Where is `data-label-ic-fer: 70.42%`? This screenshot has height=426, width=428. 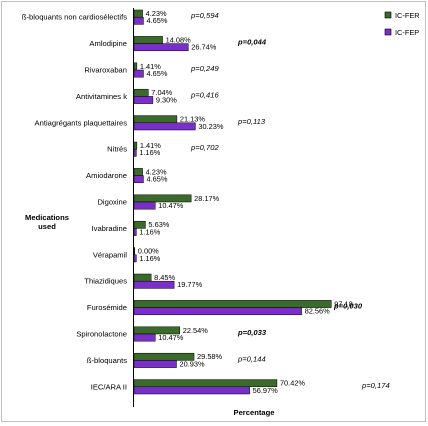
data-label-ic-fer: 70.42% is located at coordinates (292, 383).